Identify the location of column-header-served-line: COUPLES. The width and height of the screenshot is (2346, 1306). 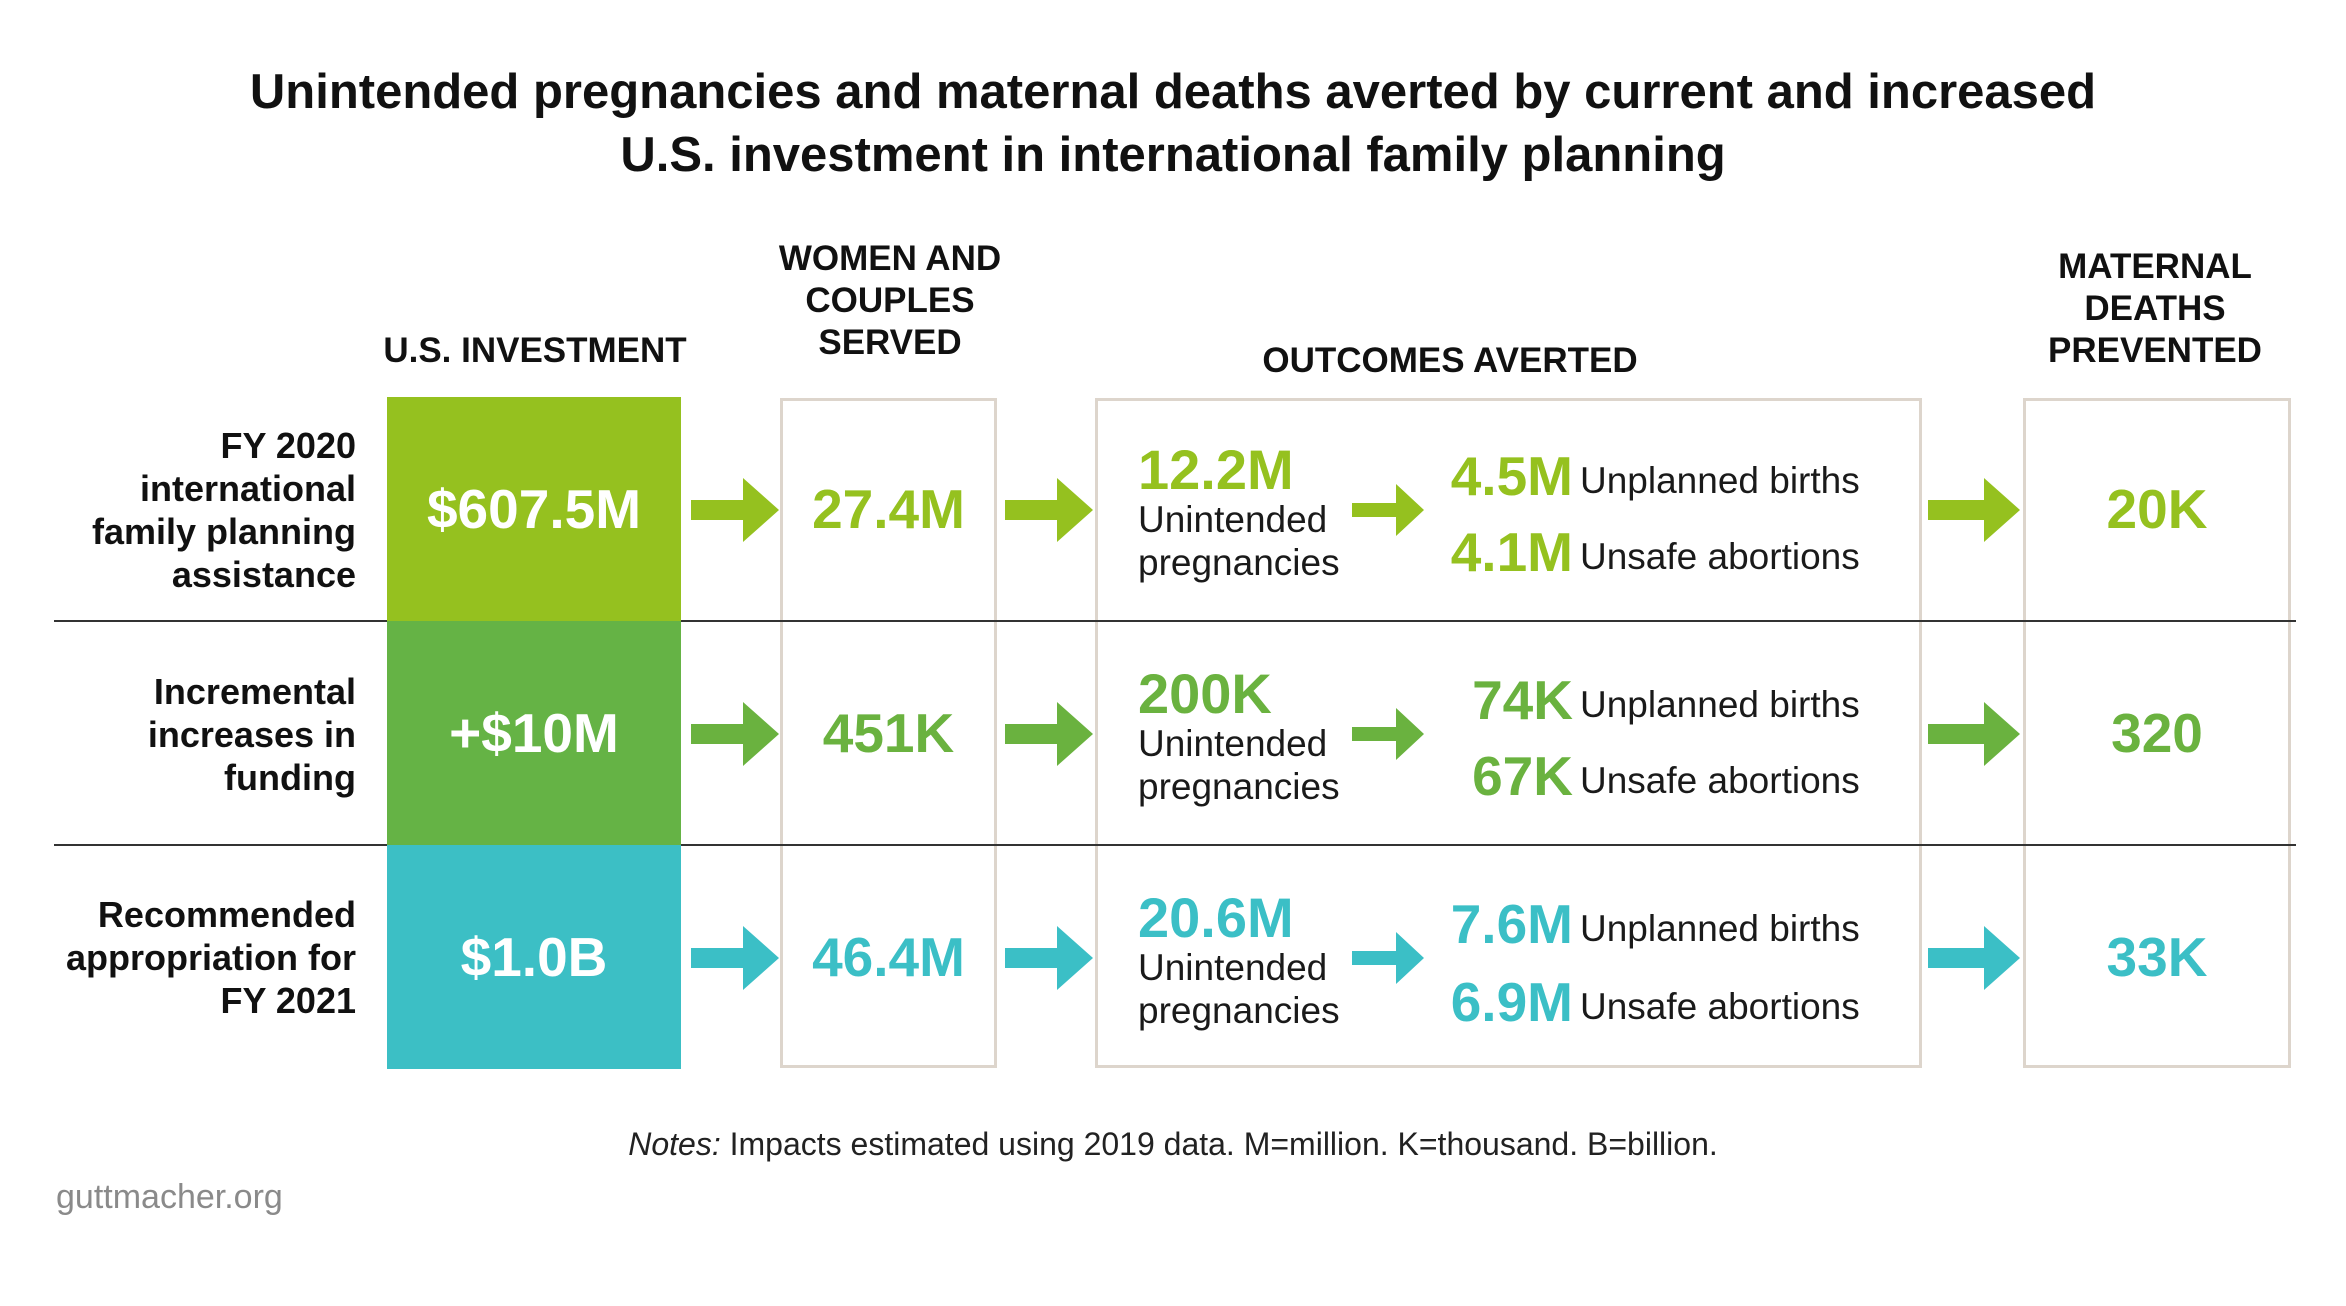
(890, 300).